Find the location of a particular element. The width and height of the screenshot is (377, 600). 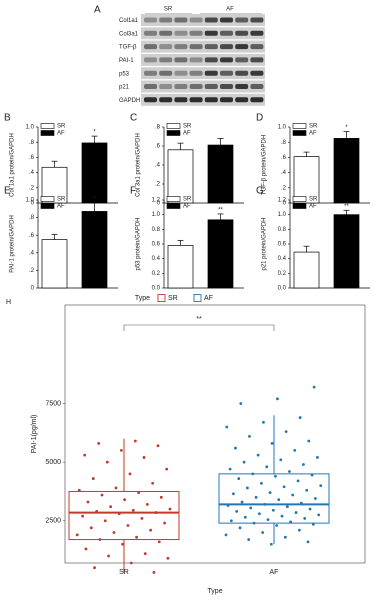

blot-panel: A SR AF is located at coordinates (178, 10).